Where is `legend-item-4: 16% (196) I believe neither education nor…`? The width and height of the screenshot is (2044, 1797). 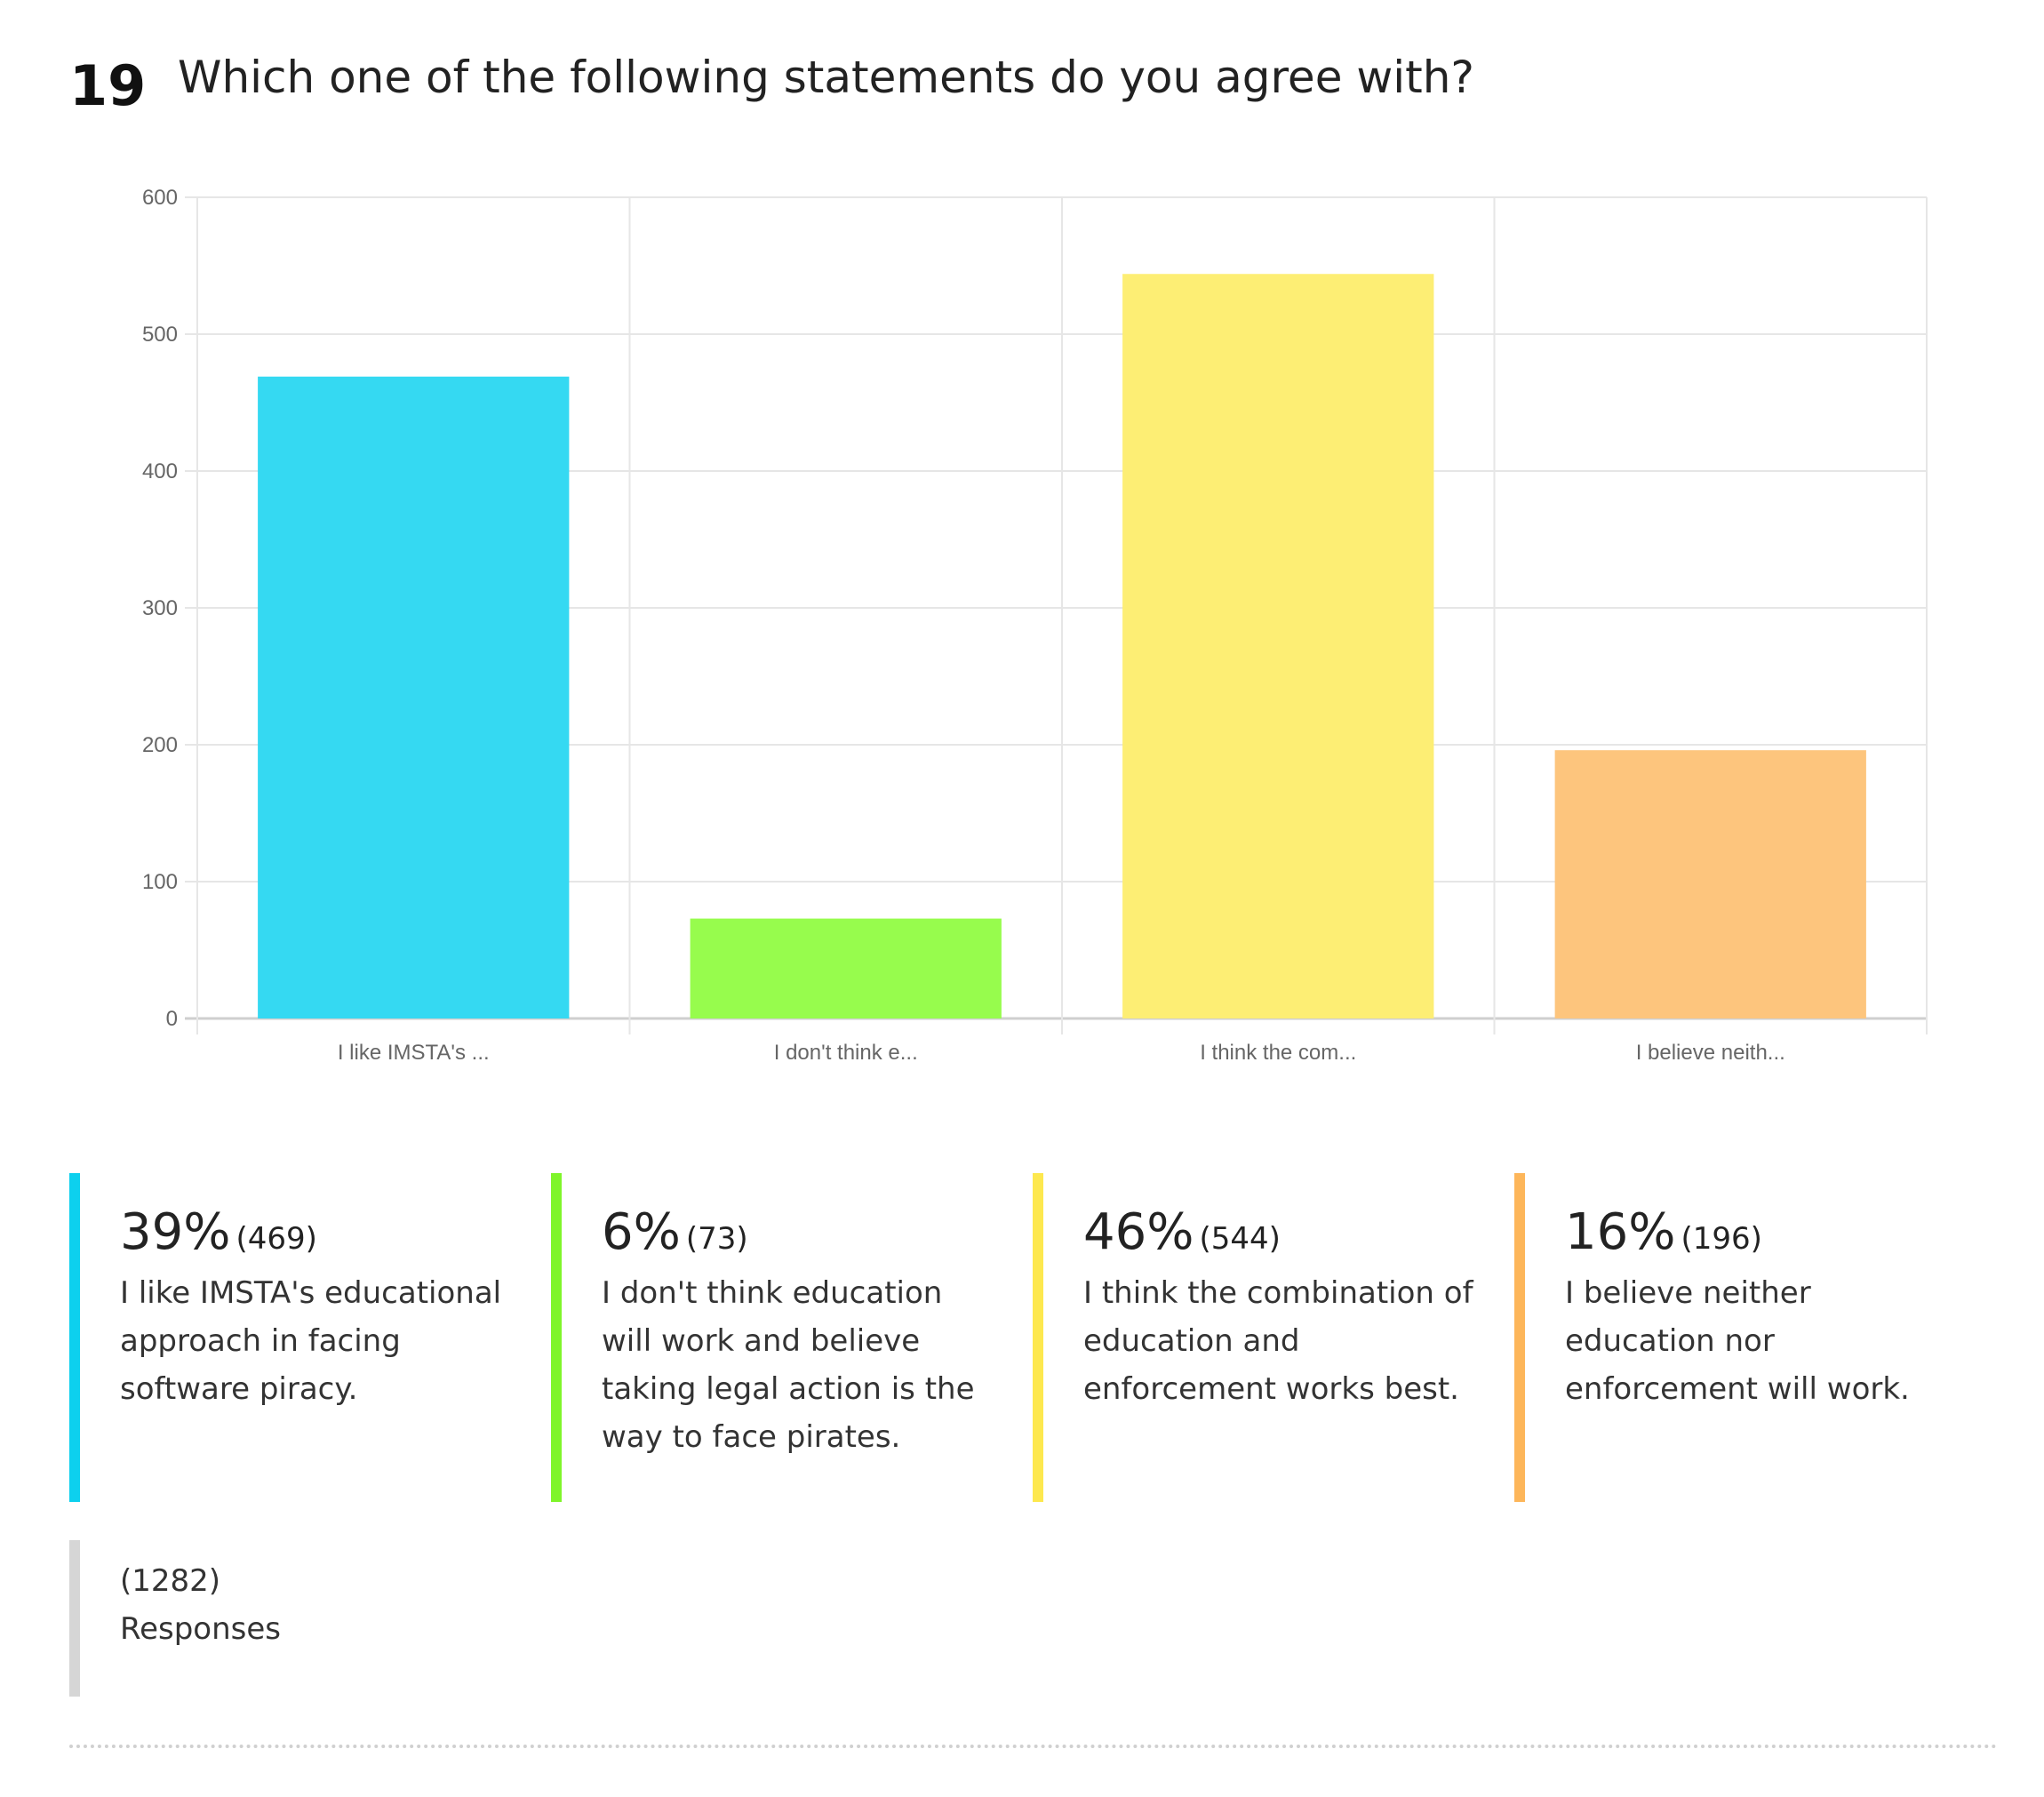 legend-item-4: 16% (196) I believe neither education nor… is located at coordinates (1745, 1337).